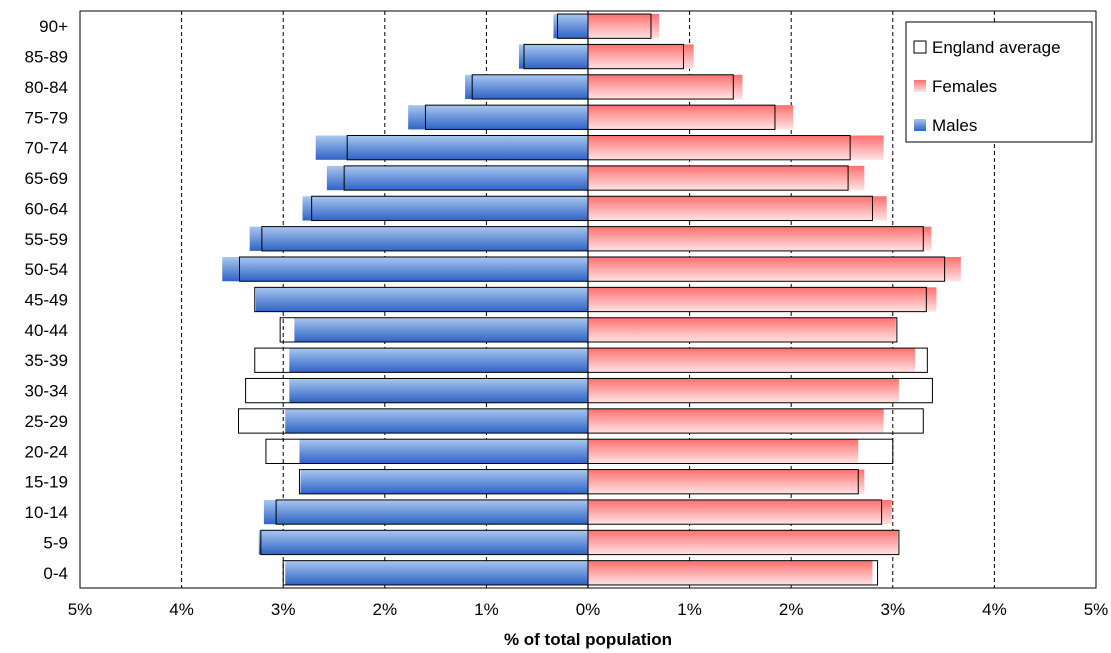 Image resolution: width=1111 pixels, height=653 pixels. What do you see at coordinates (46, 117) in the screenshot?
I see `y-tick-label-75-79: 75-79` at bounding box center [46, 117].